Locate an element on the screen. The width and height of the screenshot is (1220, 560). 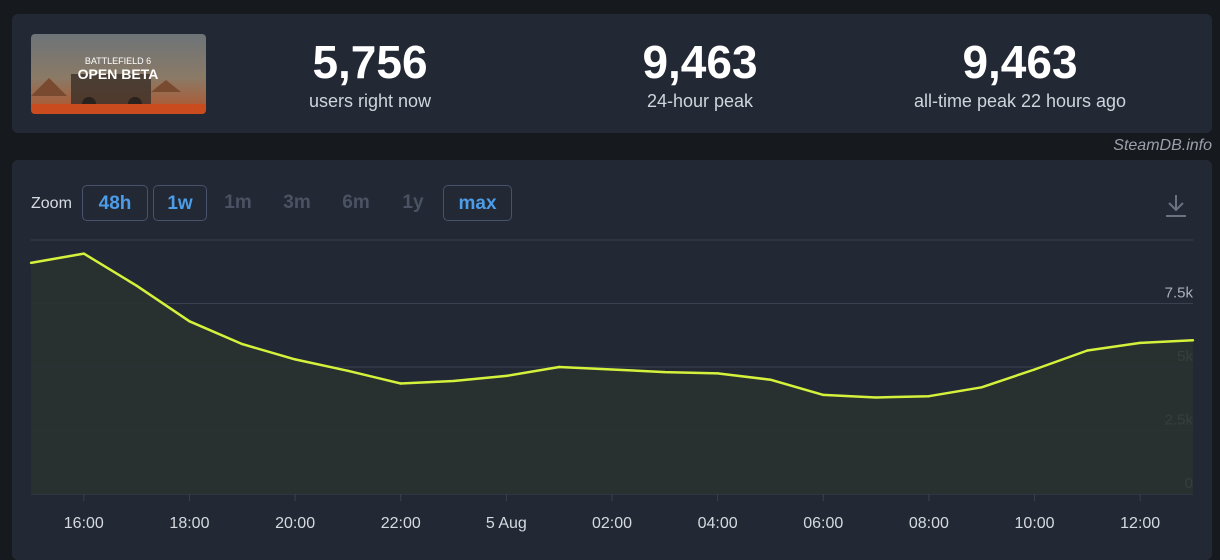
x-tick-label: 16:00 is located at coordinates (84, 523).